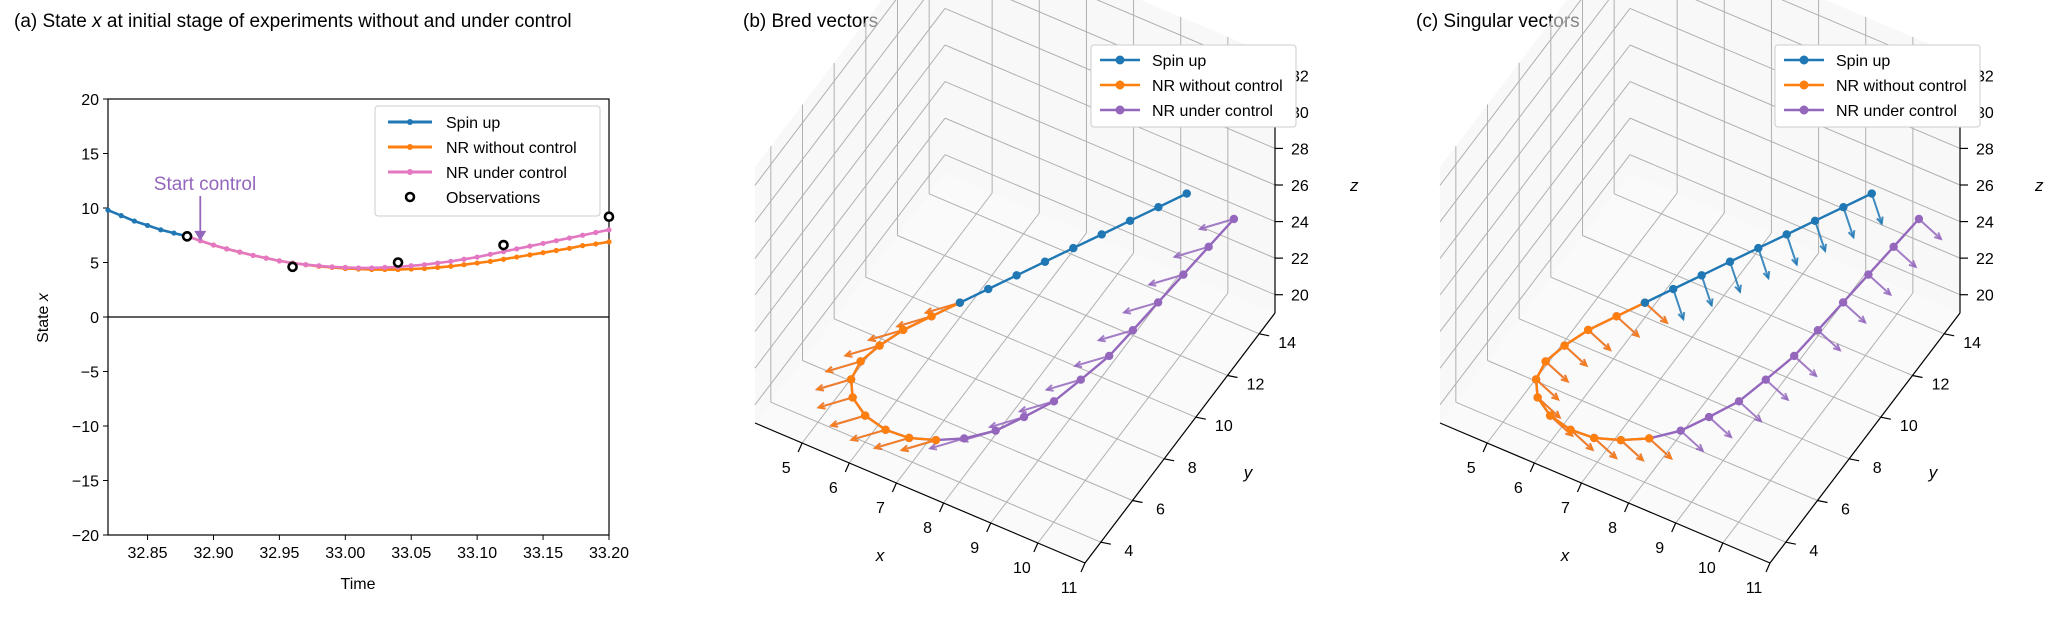 This screenshot has height=641, width=2067. What do you see at coordinates (200, 235) in the screenshot?
I see `start-control-arrow-head` at bounding box center [200, 235].